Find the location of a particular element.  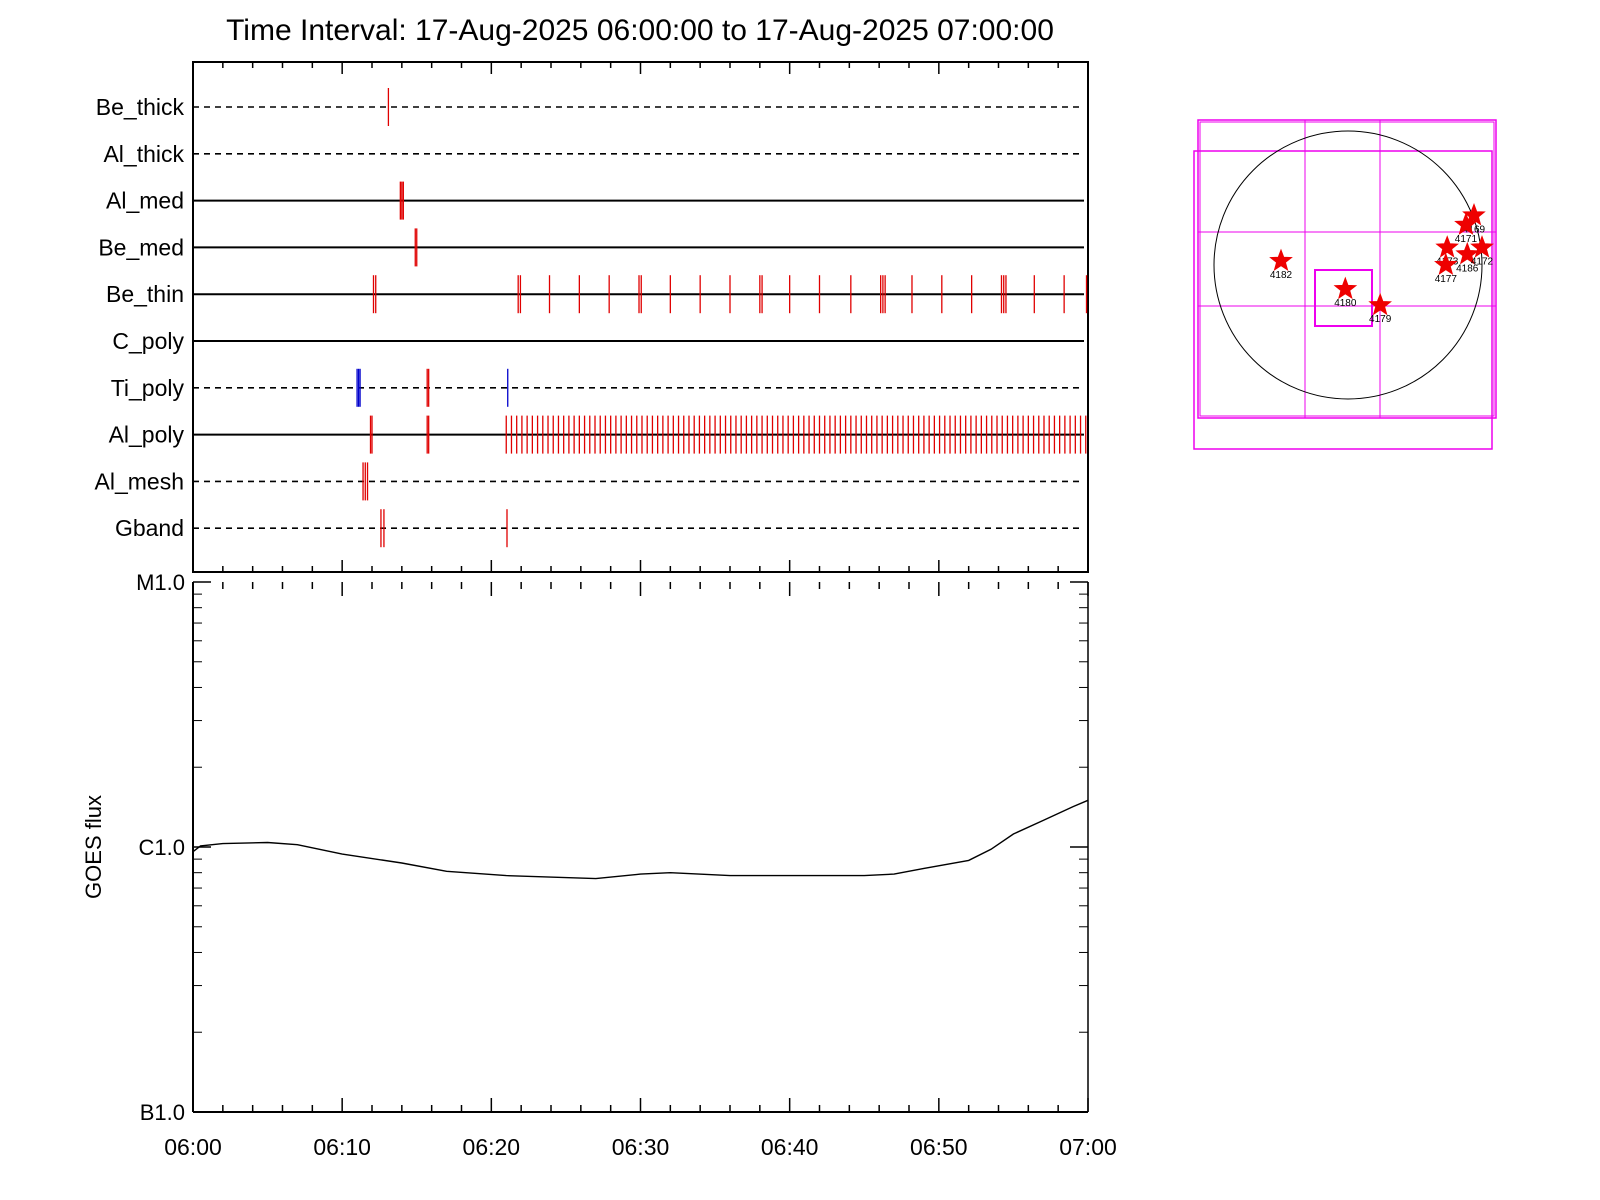

region-label: 4177 is located at coordinates (1446, 279).